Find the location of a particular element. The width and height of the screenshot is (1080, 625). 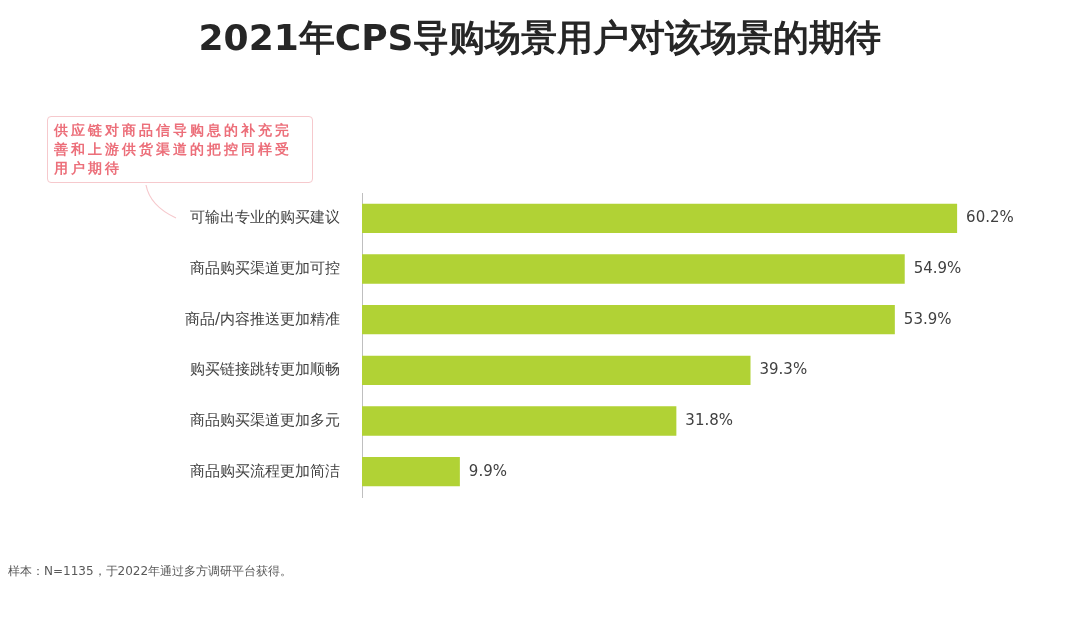

y-tick-label: 商品购买渠道更加多元 is located at coordinates (265, 419).